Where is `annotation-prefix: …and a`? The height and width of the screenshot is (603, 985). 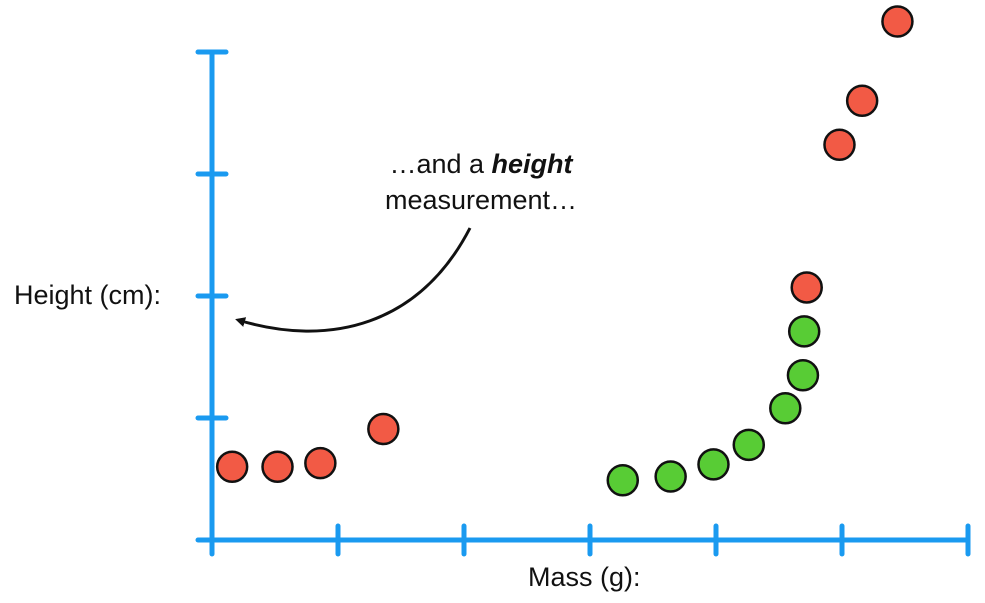
annotation-prefix: …and a is located at coordinates (440, 164).